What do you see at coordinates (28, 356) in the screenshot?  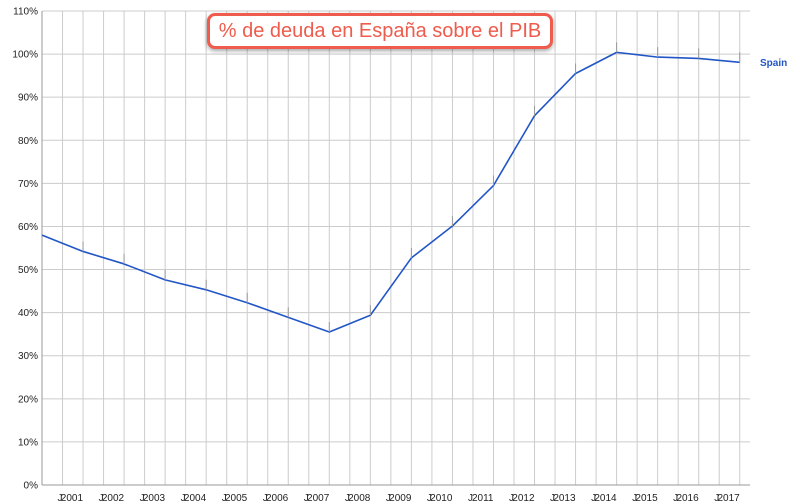 I see `y-tick-label: 30%` at bounding box center [28, 356].